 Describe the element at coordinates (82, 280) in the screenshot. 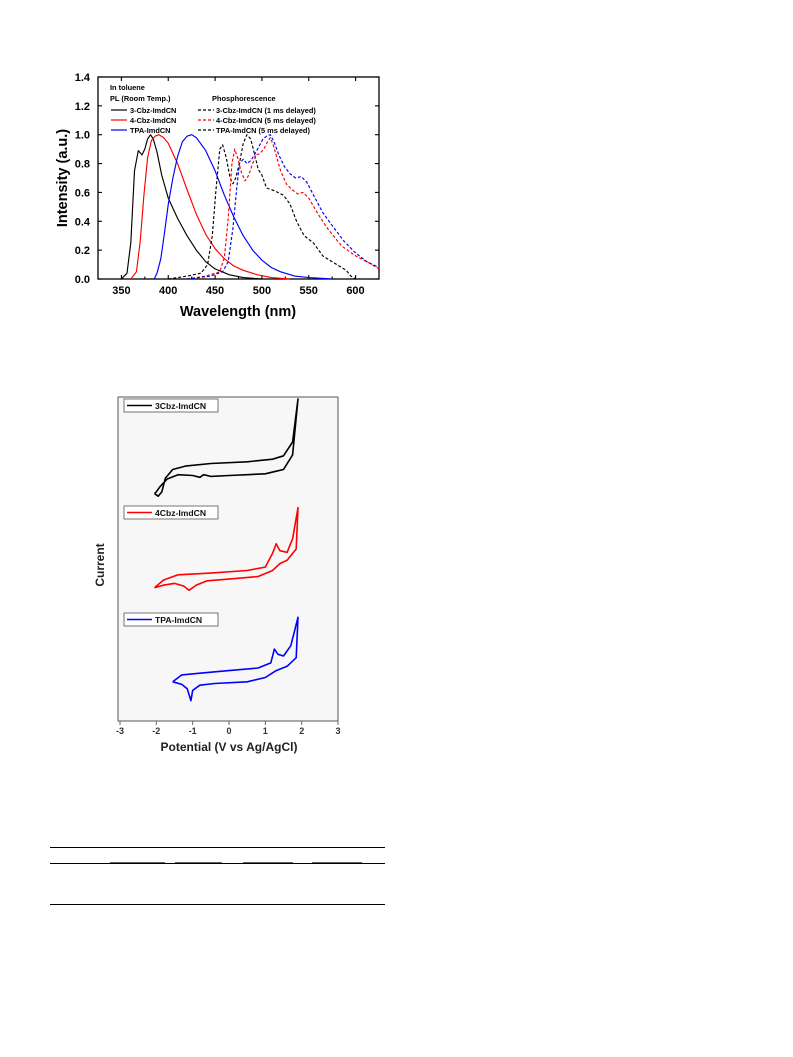

I see `y-tick-label: 0.0` at that location.